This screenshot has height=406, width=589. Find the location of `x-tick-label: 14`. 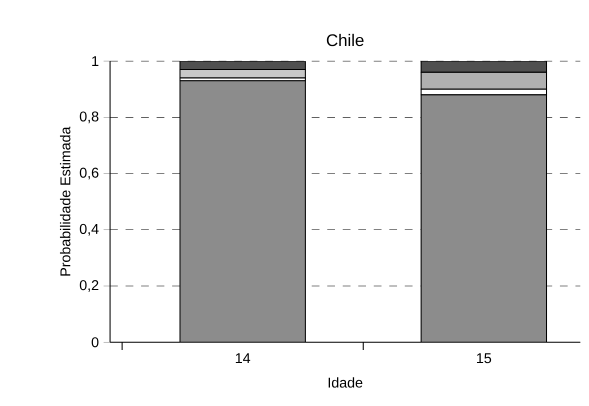

x-tick-label: 14 is located at coordinates (243, 358).